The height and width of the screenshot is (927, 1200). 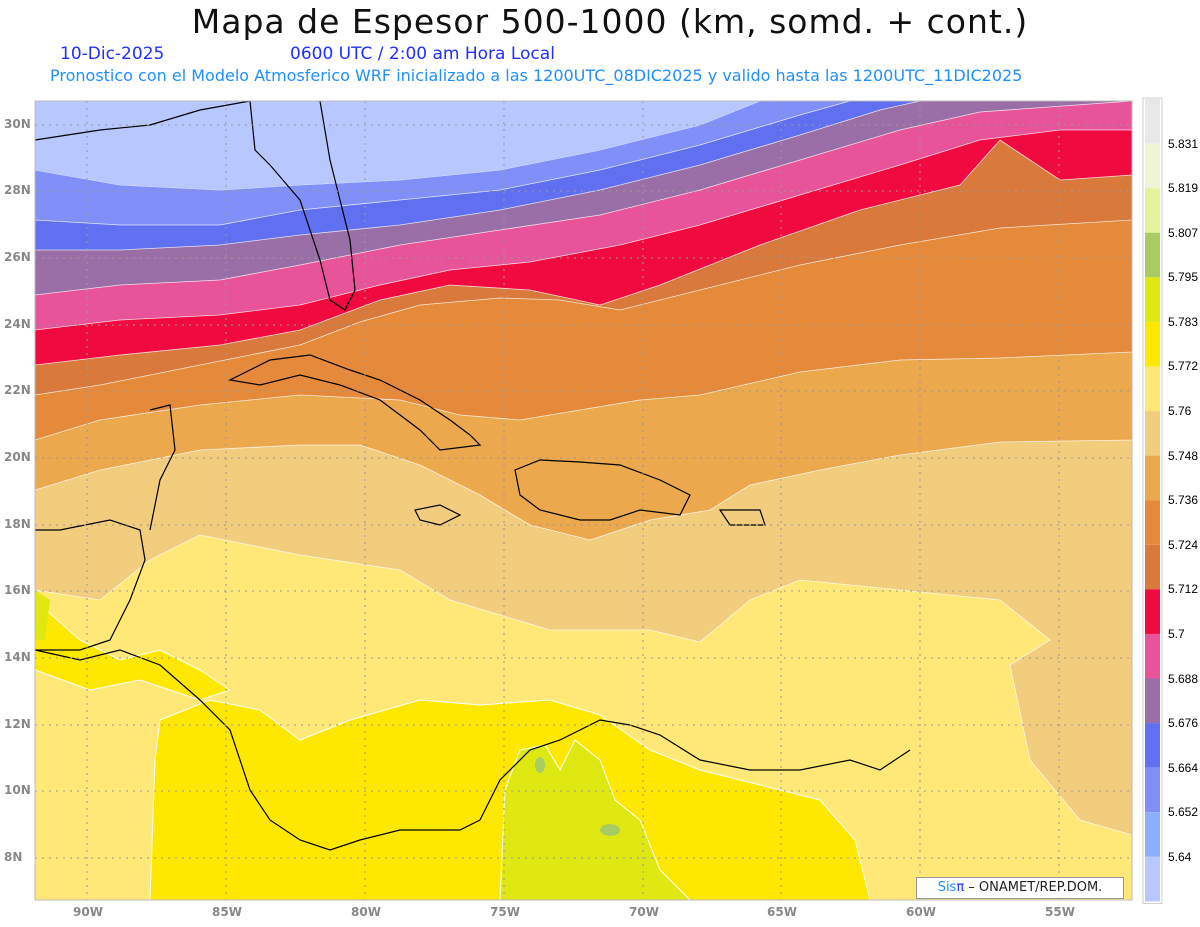 I want to click on watermark-sis: Sis, so click(x=947, y=887).